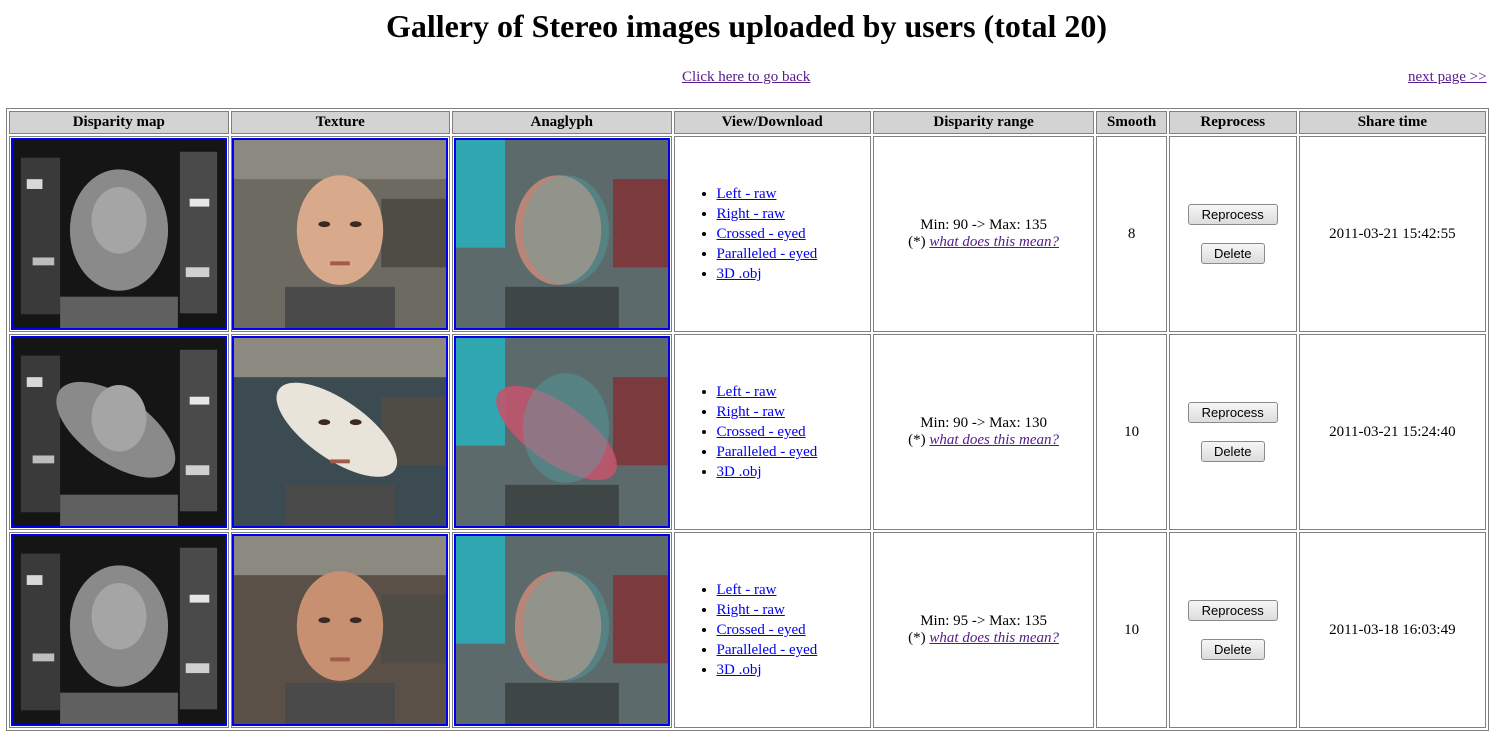  What do you see at coordinates (119, 122) in the screenshot?
I see `col-disparity-map: Disparity map` at bounding box center [119, 122].